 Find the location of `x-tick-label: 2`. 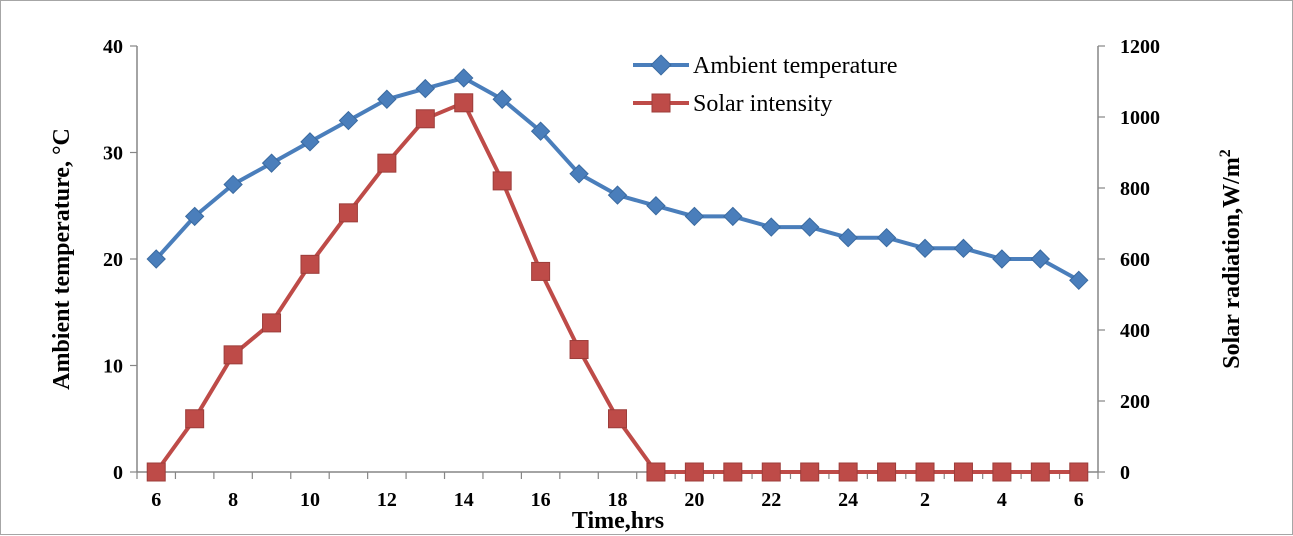

x-tick-label: 2 is located at coordinates (925, 500).